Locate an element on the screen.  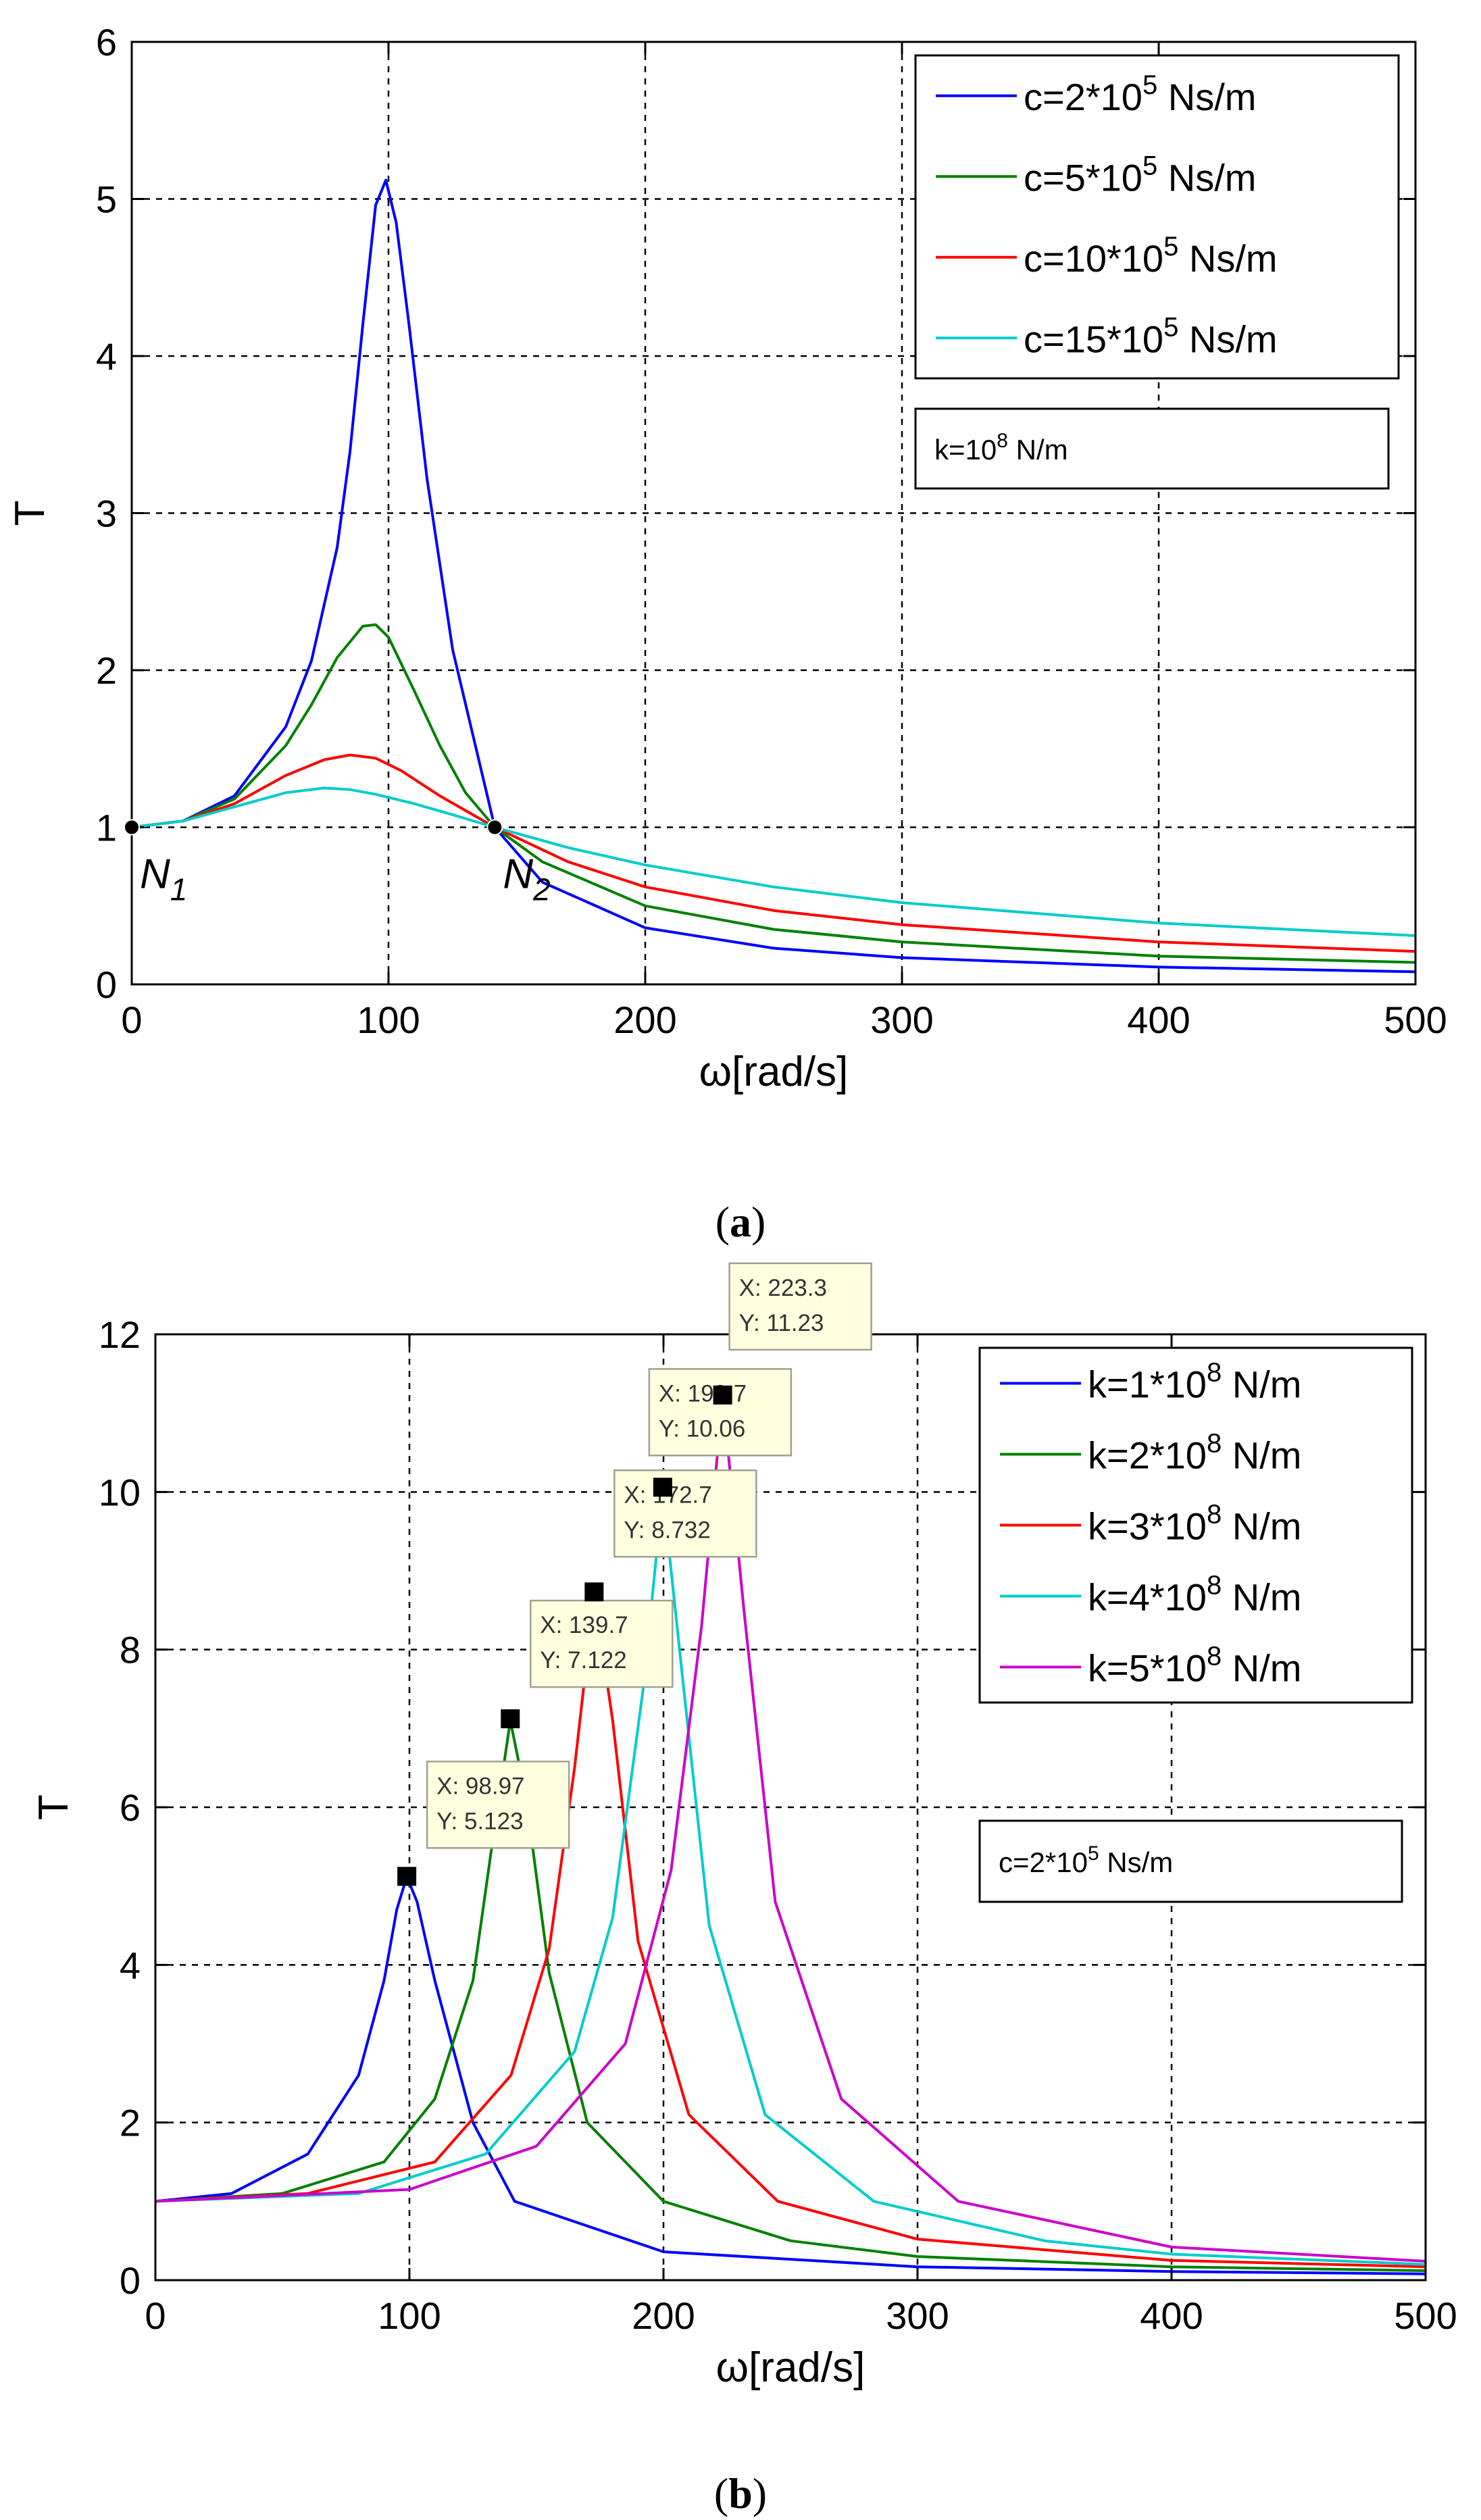
point-label-subscript: 2 is located at coordinates (542, 890).